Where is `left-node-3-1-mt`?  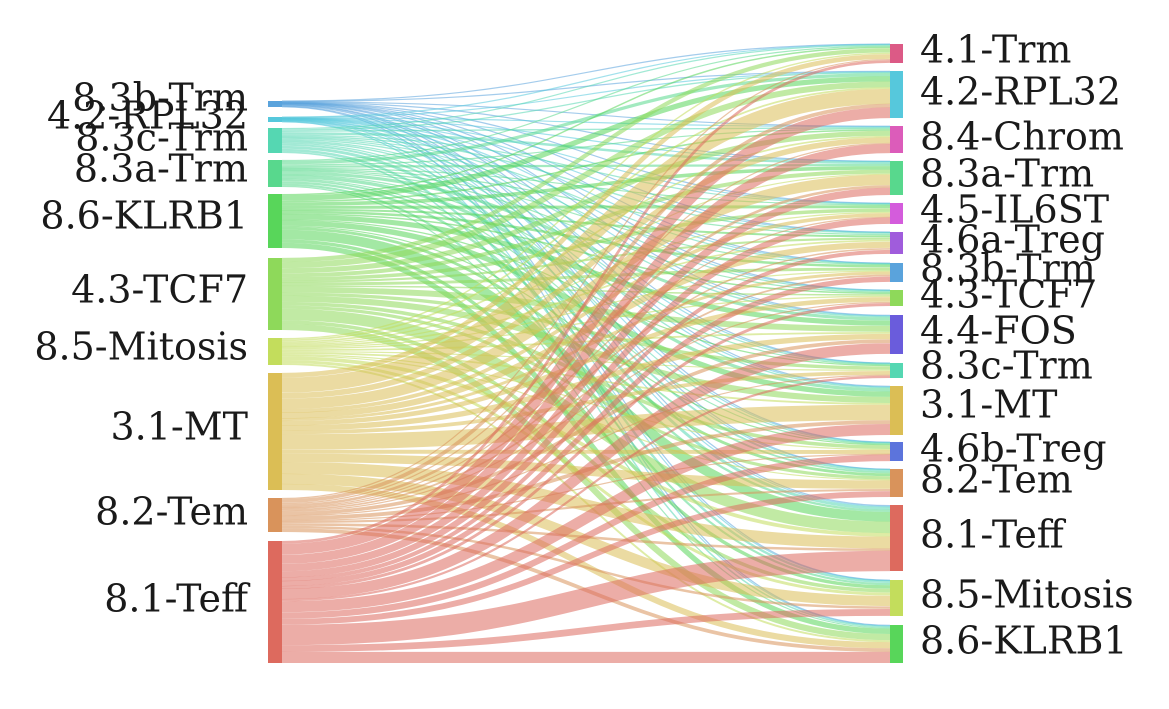 left-node-3-1-mt is located at coordinates (275, 431).